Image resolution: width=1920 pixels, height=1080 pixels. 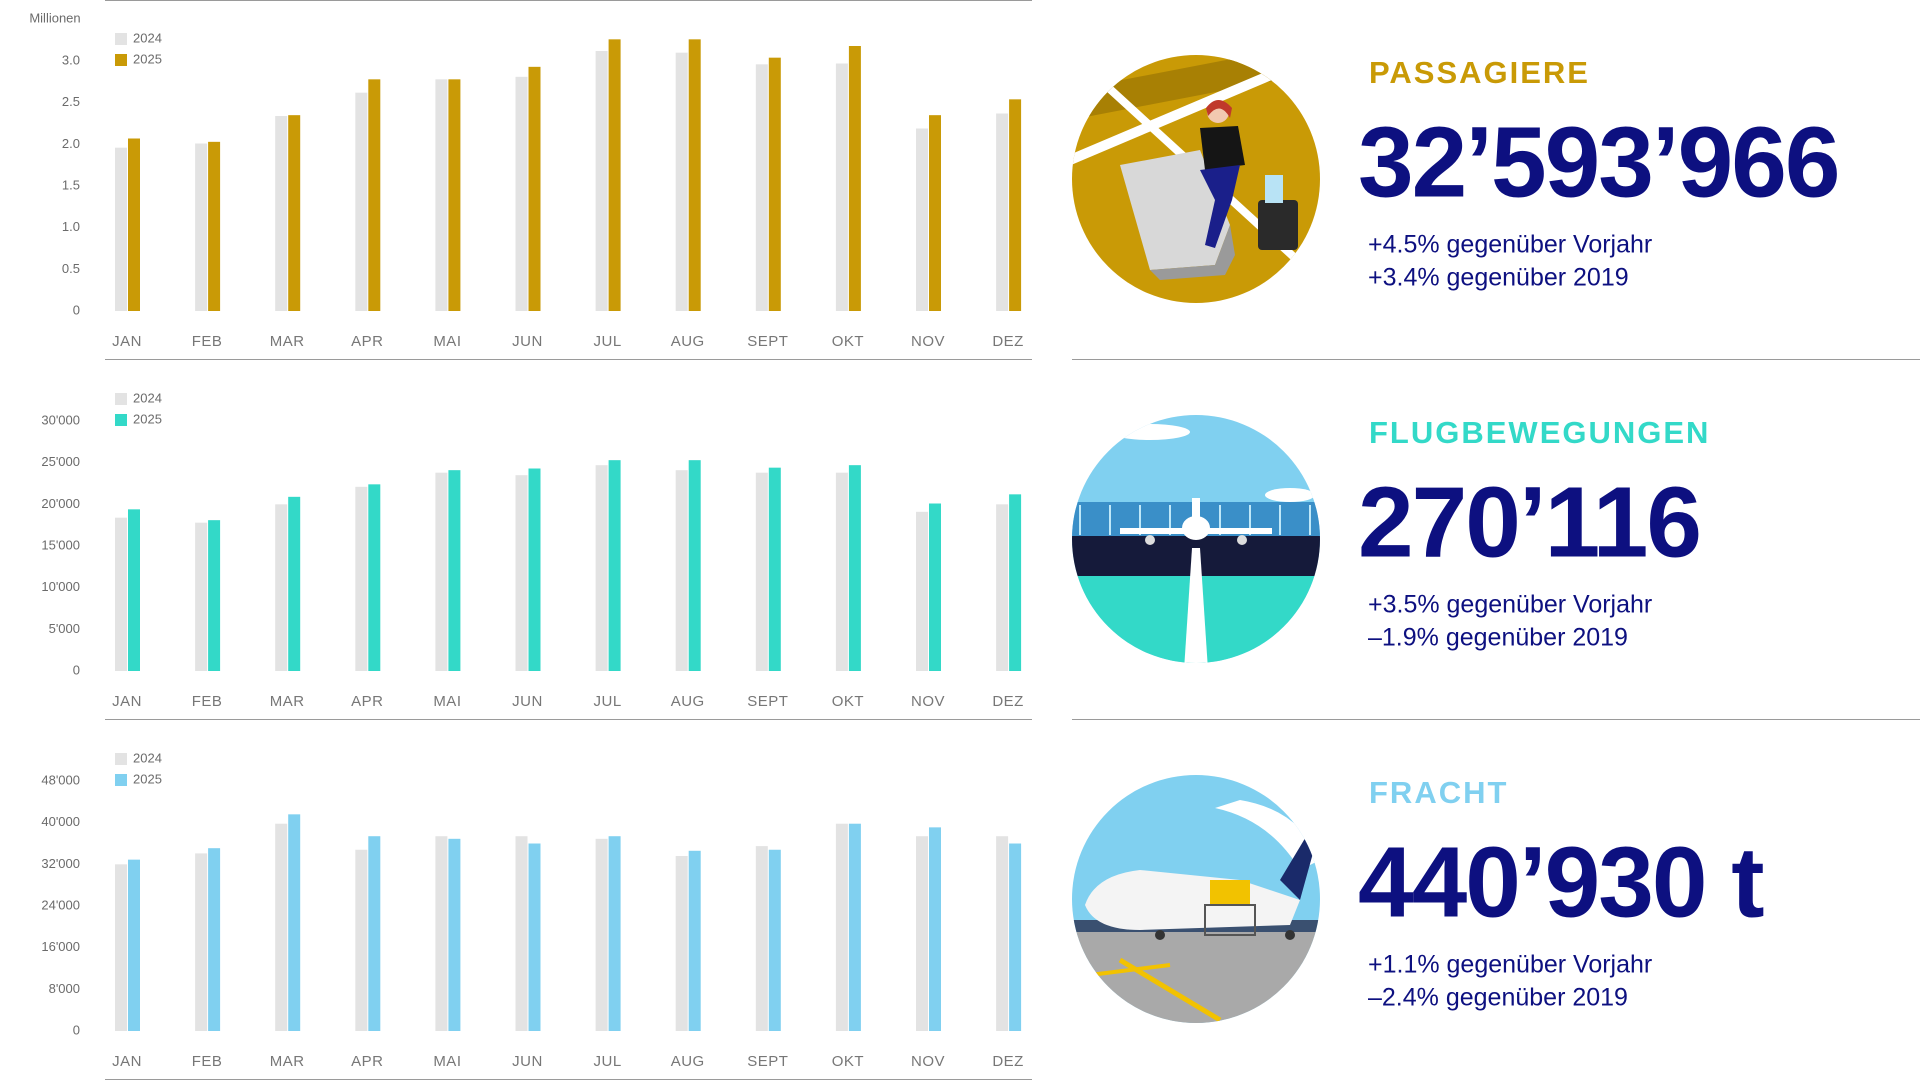 What do you see at coordinates (60, 821) in the screenshot?
I see `y-tick-label: 40'000` at bounding box center [60, 821].